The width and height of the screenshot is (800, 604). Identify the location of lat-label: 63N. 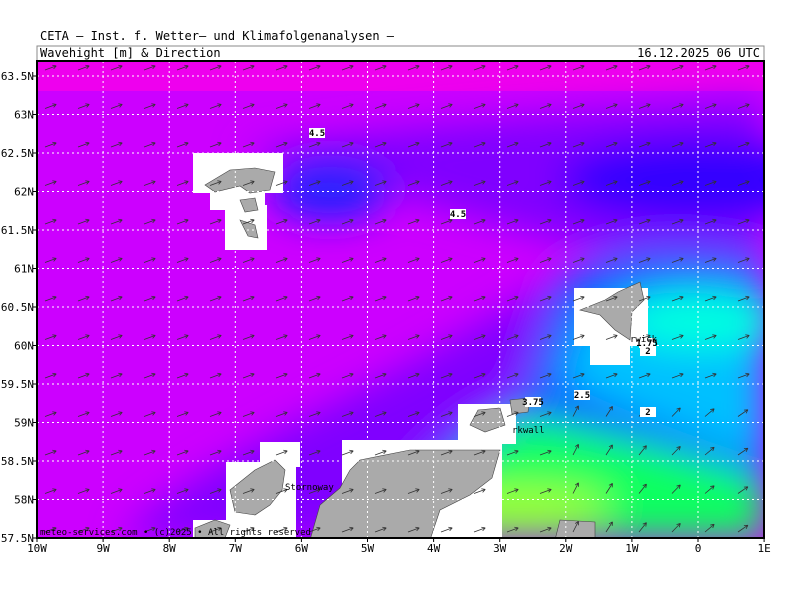
(24, 115).